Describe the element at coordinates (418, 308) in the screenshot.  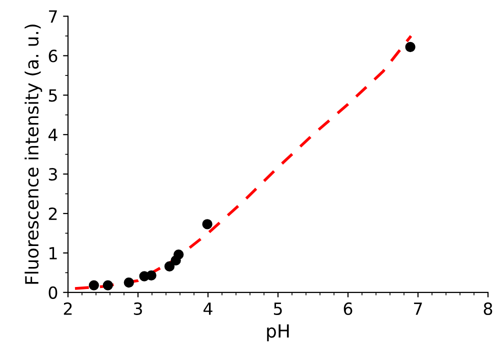
I see `x-tick-label: 7` at that location.